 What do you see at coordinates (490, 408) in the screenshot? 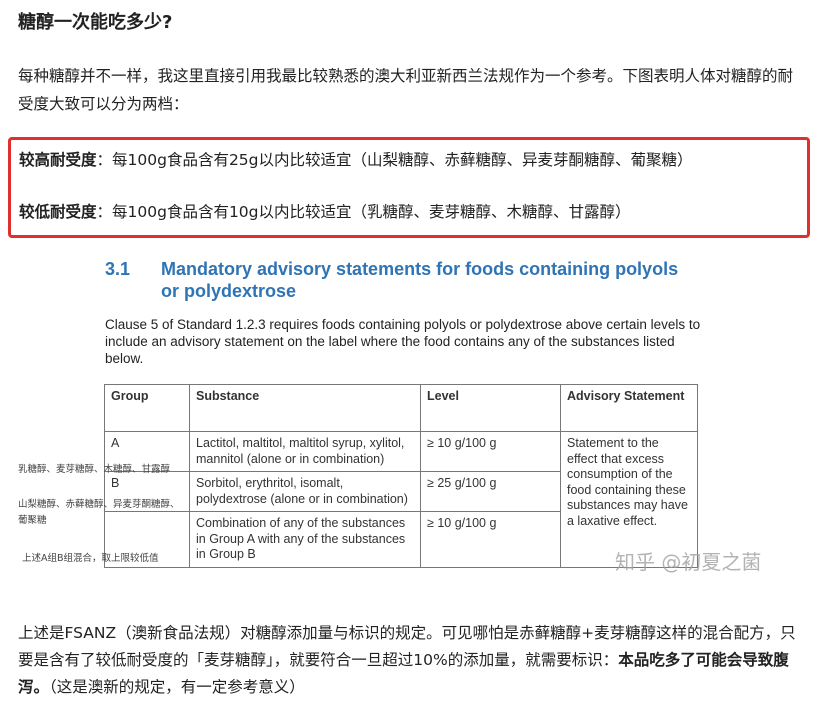
I see `header-level: Level` at bounding box center [490, 408].